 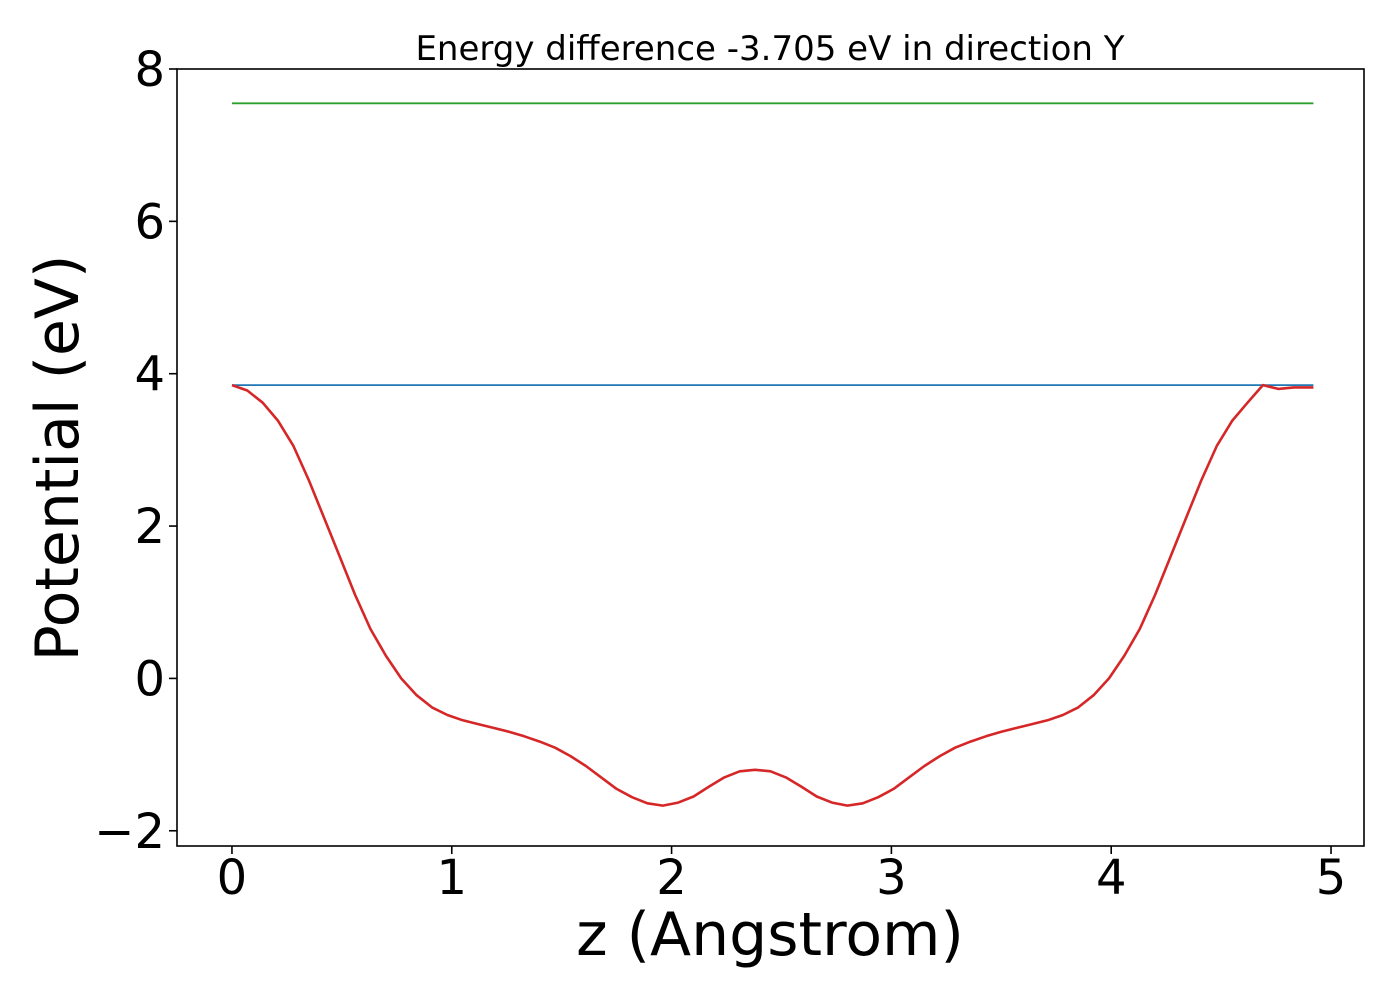 What do you see at coordinates (782, 876) in the screenshot?
I see `x-axis-ticks: 0 1 2 3 4 5` at bounding box center [782, 876].